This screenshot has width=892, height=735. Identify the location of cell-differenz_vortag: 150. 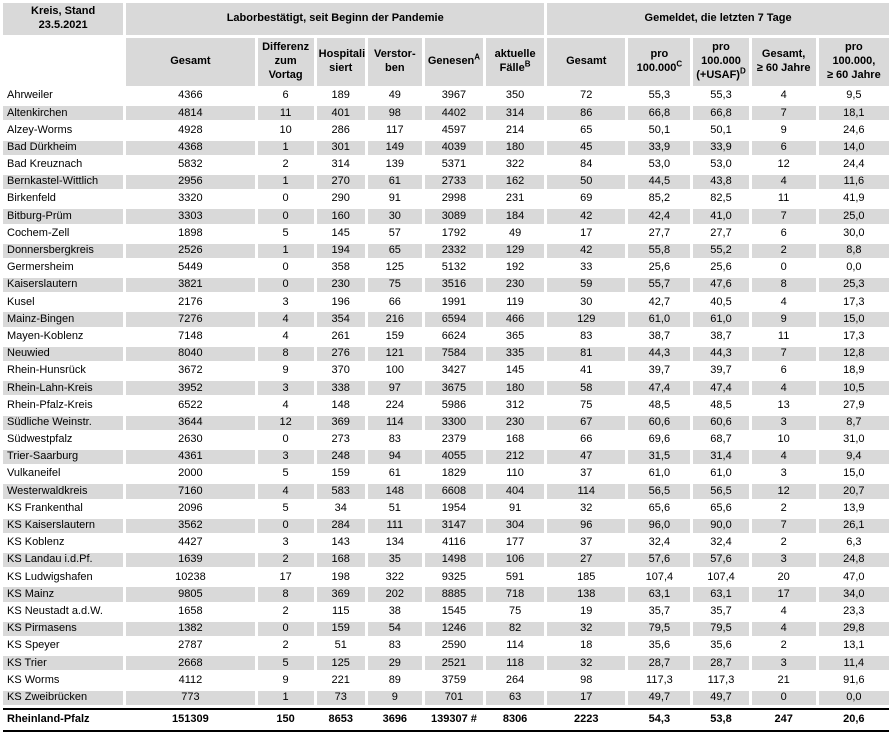
(285, 719).